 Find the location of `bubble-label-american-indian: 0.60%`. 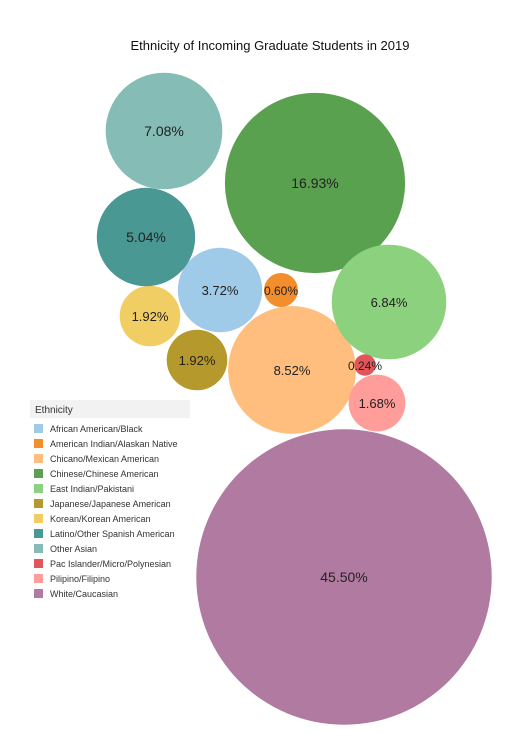

bubble-label-american-indian: 0.60% is located at coordinates (281, 291).